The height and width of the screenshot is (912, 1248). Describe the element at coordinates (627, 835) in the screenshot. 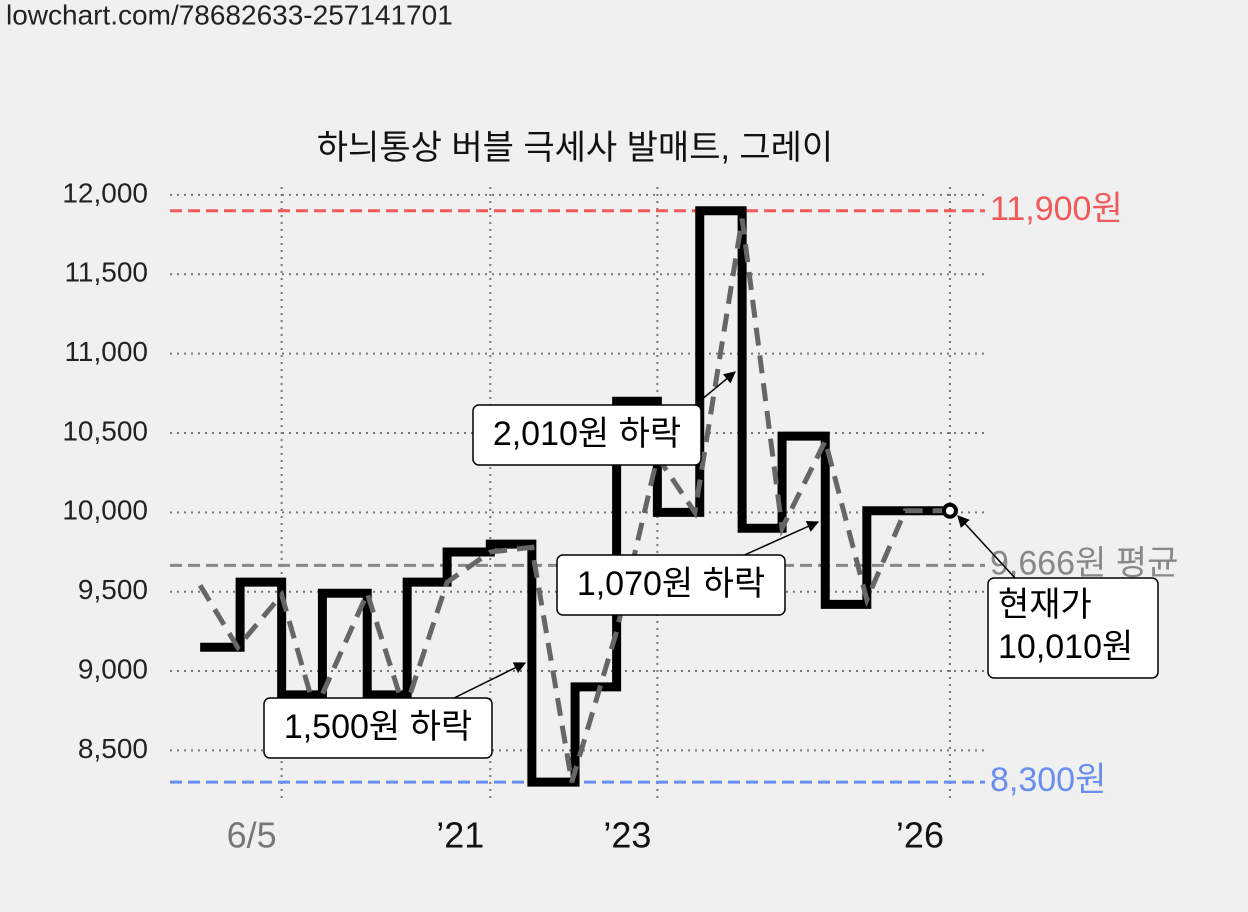

I see `x-tick-label: ’23` at that location.